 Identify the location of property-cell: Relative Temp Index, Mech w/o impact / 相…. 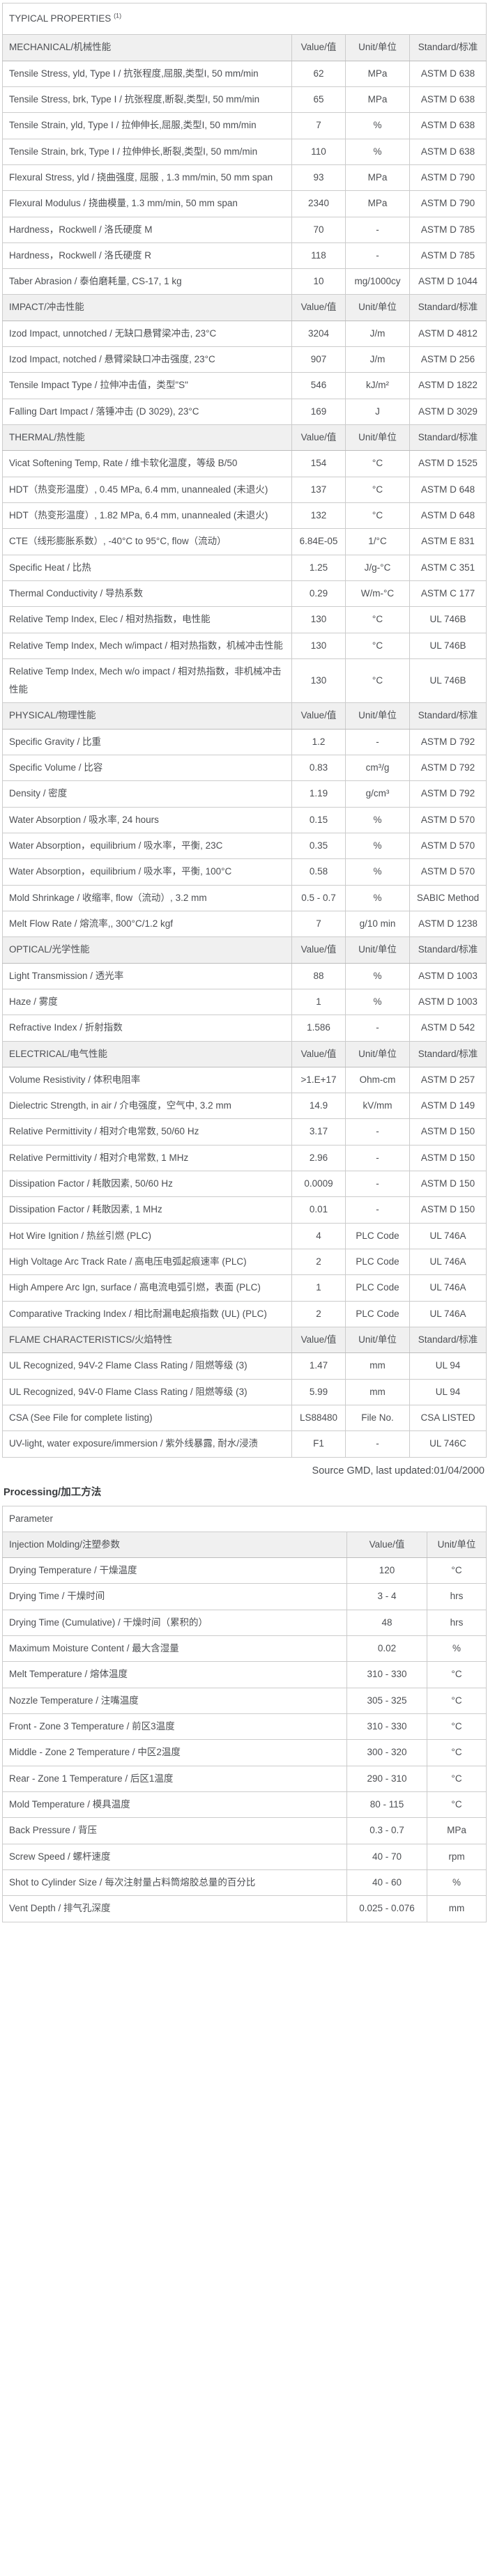
(147, 681).